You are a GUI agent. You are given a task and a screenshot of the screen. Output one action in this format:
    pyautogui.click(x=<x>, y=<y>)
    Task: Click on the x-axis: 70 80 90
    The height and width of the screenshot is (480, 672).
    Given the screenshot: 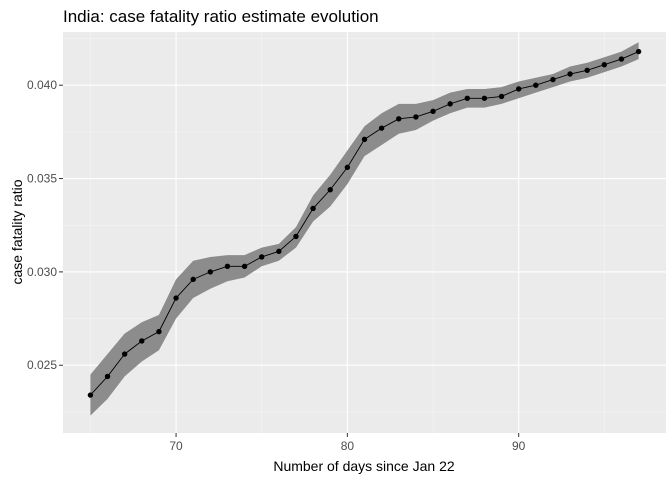 What is the action you would take?
    pyautogui.click(x=347, y=443)
    